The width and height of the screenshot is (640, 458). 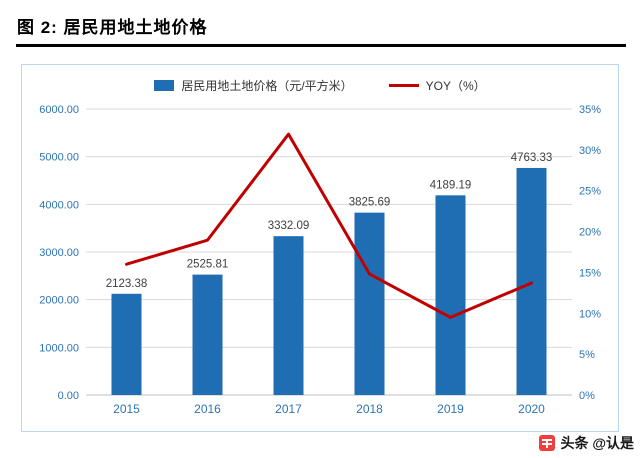 I want to click on bar-label-2019: 4189.19, so click(x=451, y=185).